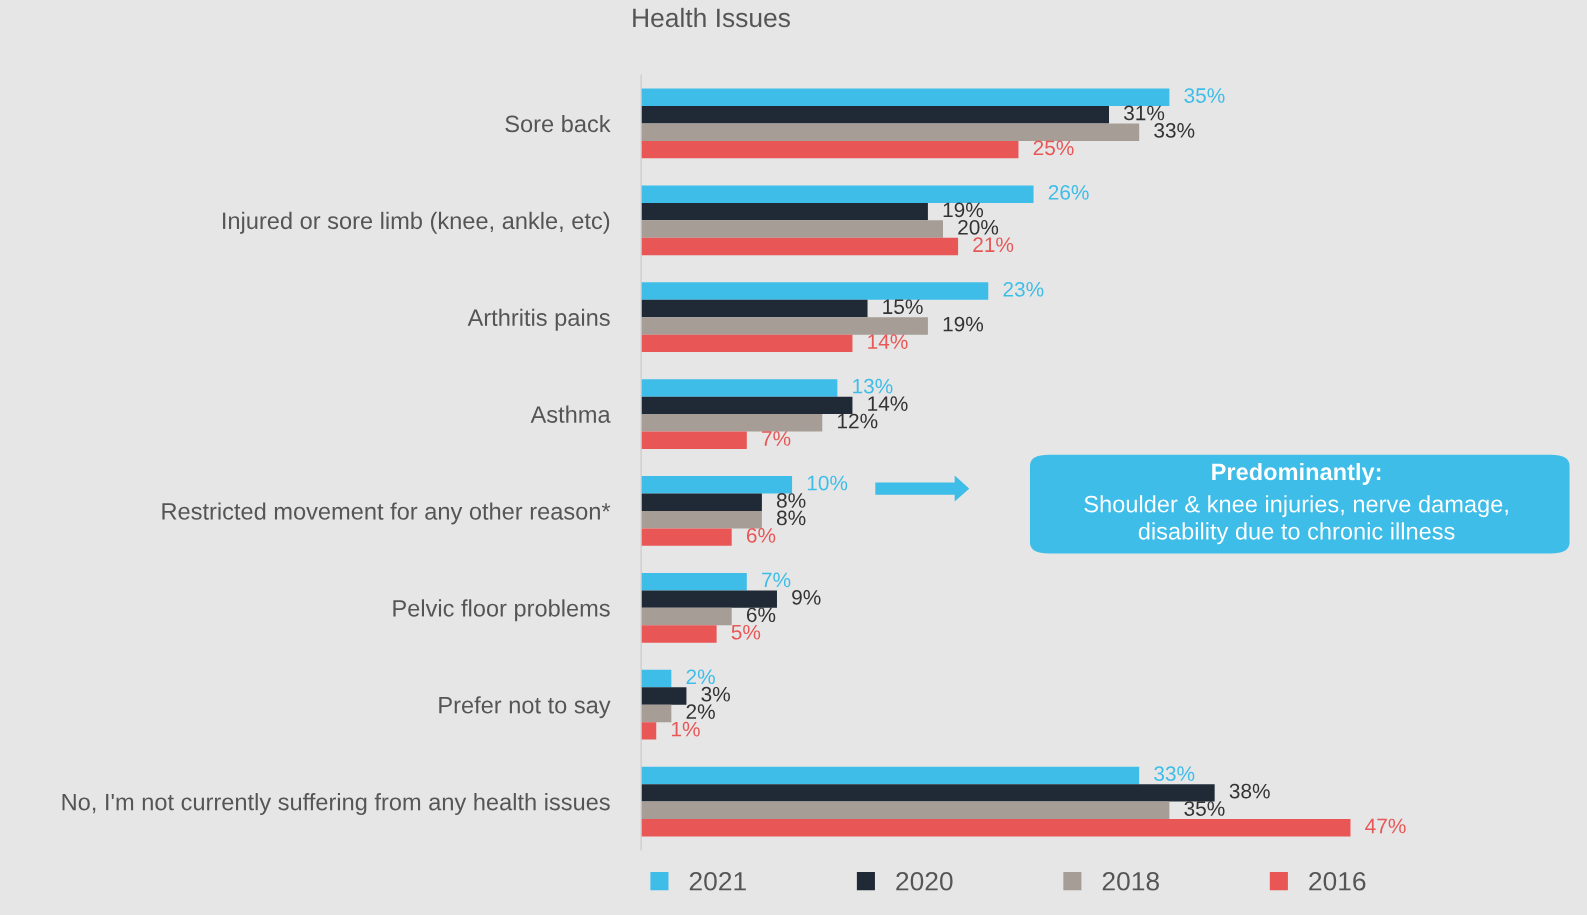  I want to click on data-label: 38%, so click(1249, 791).